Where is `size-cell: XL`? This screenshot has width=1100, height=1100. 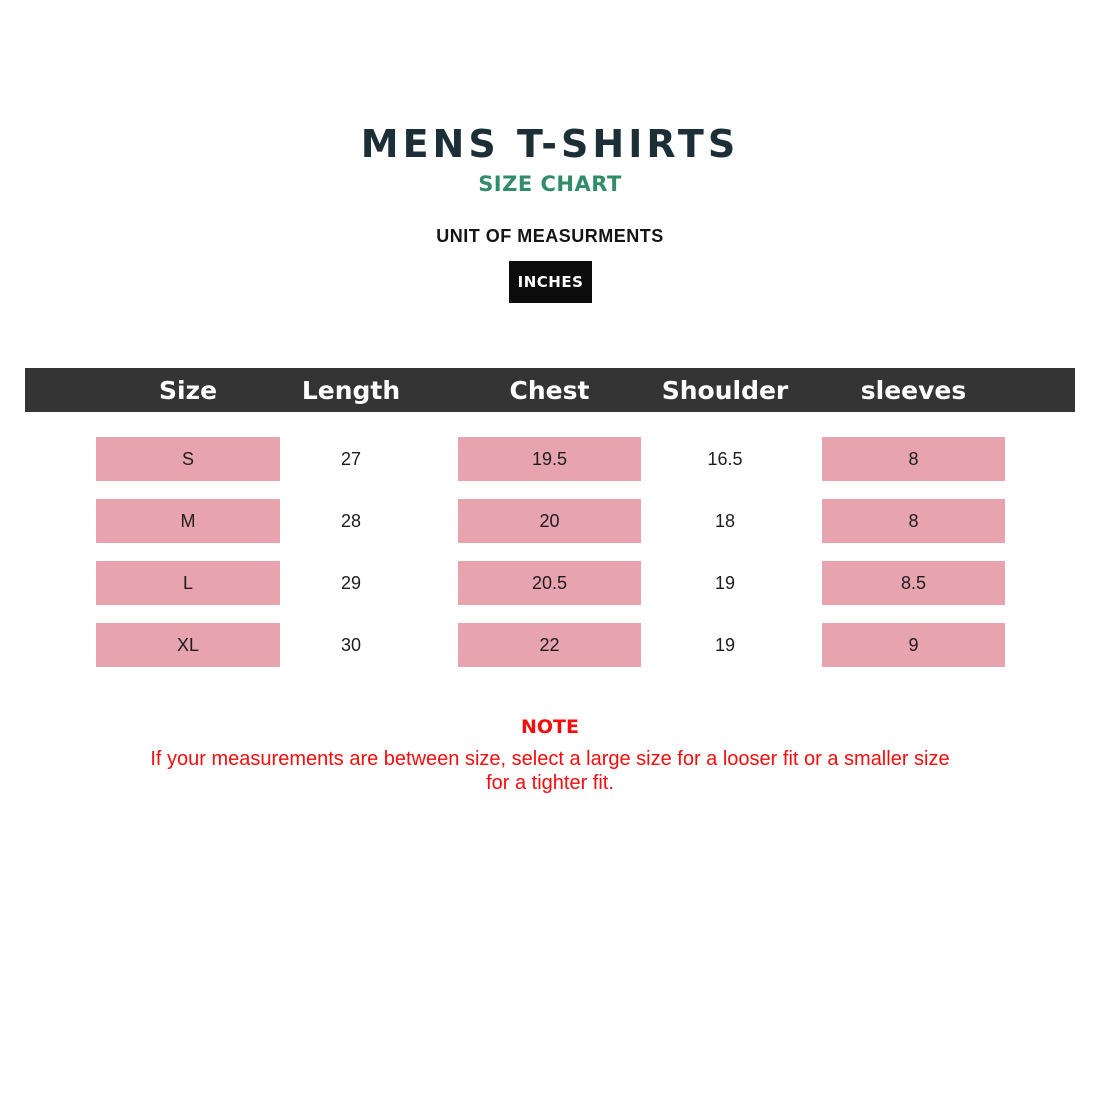
size-cell: XL is located at coordinates (188, 645).